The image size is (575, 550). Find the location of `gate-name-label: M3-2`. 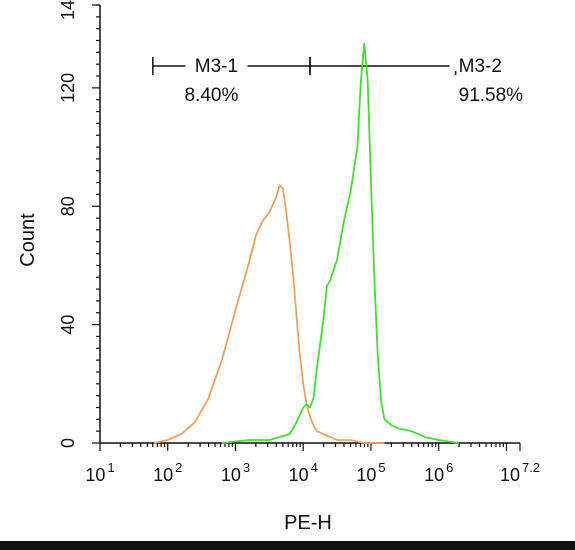

gate-name-label: M3-2 is located at coordinates (480, 66).